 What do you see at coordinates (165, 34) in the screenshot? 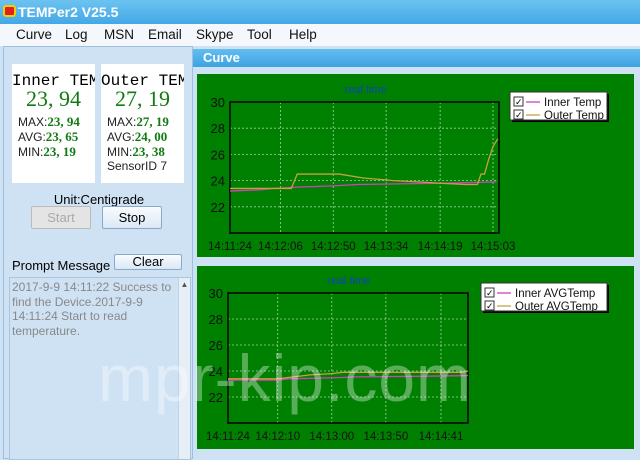
I see `menu-email: Email` at bounding box center [165, 34].